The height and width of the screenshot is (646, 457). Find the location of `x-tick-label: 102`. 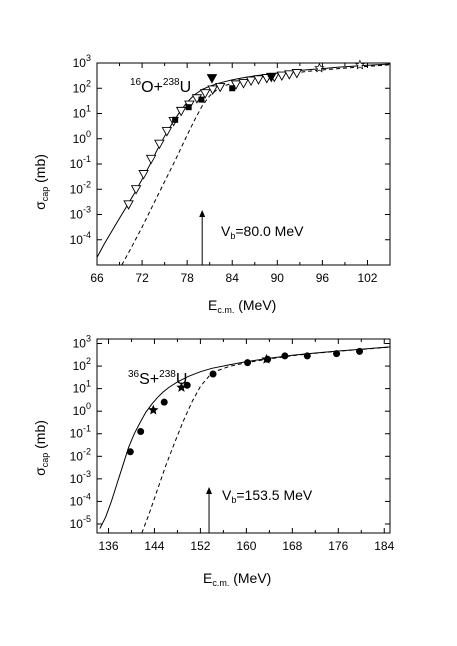

x-tick-label: 102 is located at coordinates (367, 278).